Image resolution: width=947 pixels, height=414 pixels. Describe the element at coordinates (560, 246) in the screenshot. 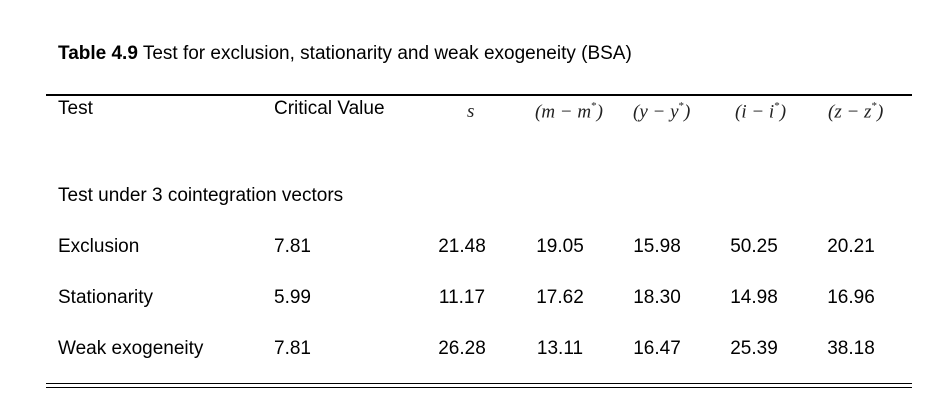

I see `row-exclusion-m: 19.05` at that location.